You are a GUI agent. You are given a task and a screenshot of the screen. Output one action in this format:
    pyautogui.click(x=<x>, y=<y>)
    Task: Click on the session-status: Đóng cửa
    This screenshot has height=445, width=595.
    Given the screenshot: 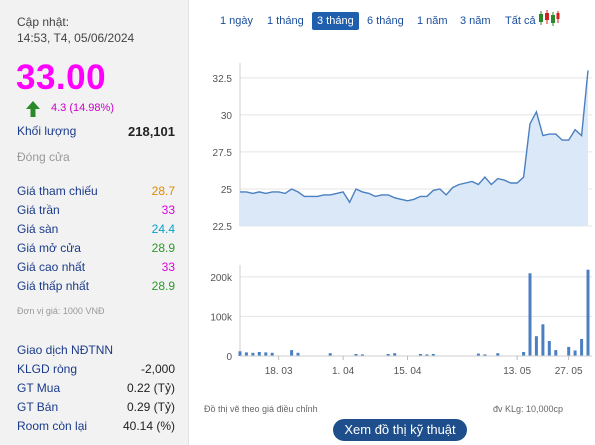 What is the action you would take?
    pyautogui.click(x=43, y=157)
    